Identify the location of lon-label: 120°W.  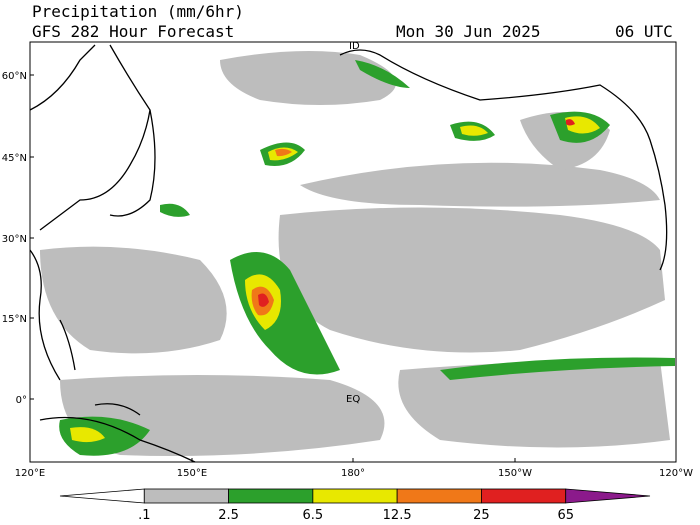
(676, 473).